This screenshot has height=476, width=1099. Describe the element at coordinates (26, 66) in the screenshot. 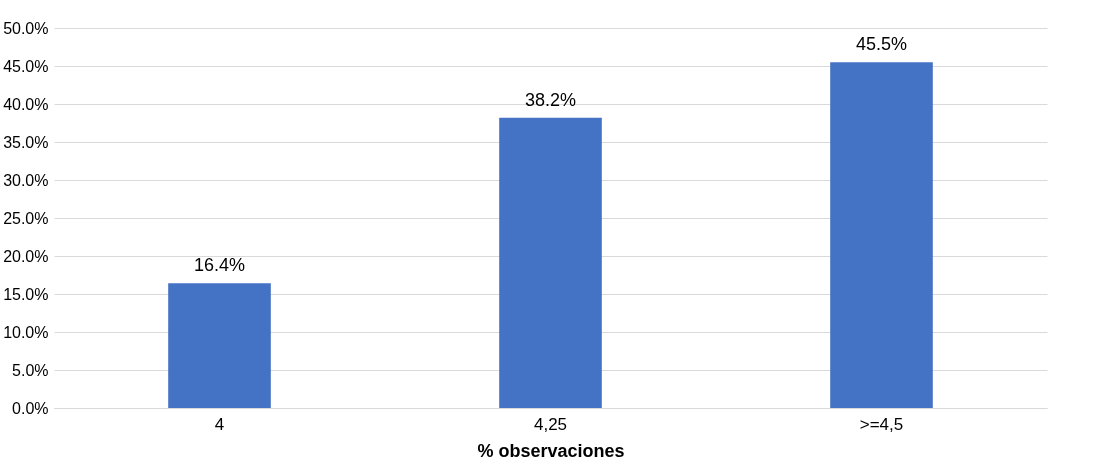

I see `y-tick-label: 45.0%` at that location.